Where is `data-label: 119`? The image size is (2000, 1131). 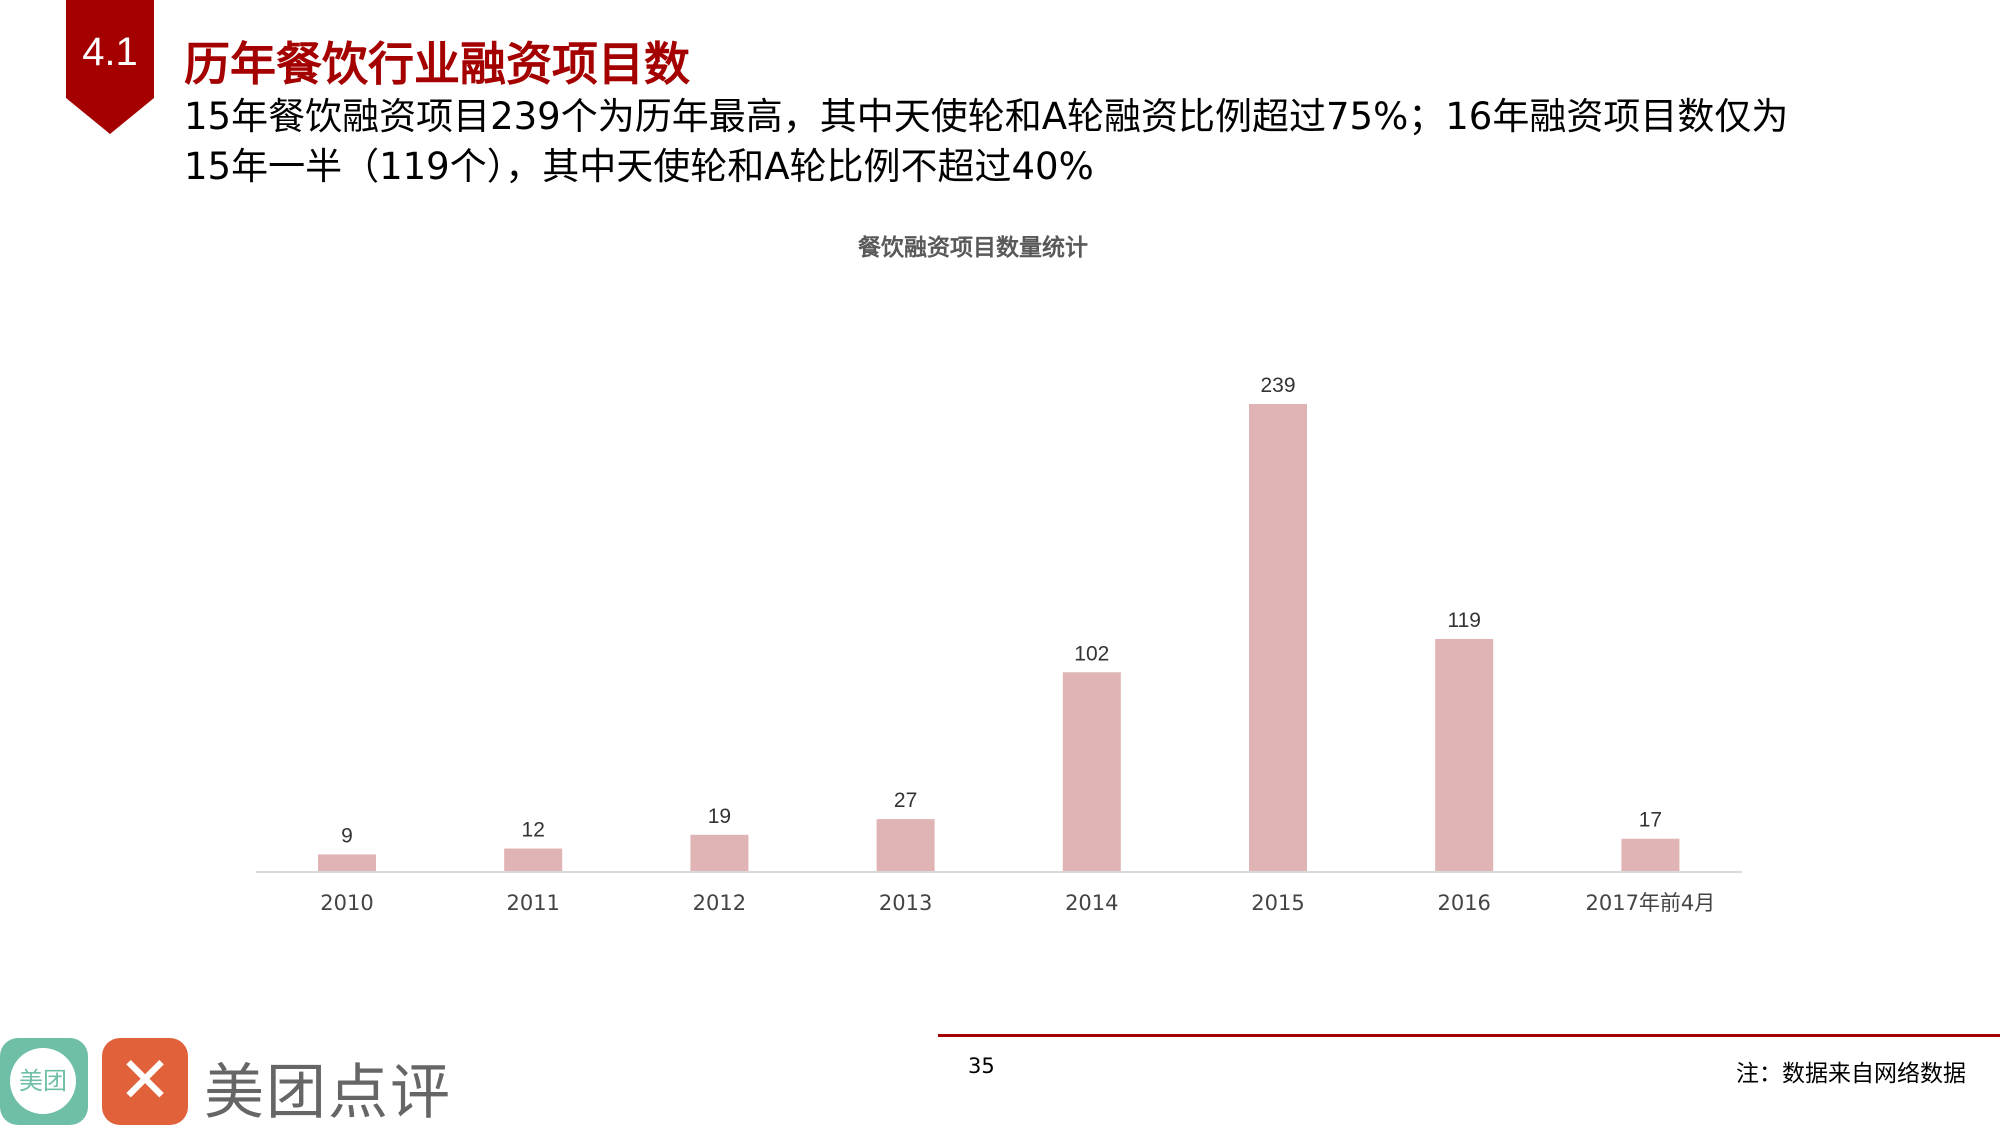
data-label: 119 is located at coordinates (1463, 620).